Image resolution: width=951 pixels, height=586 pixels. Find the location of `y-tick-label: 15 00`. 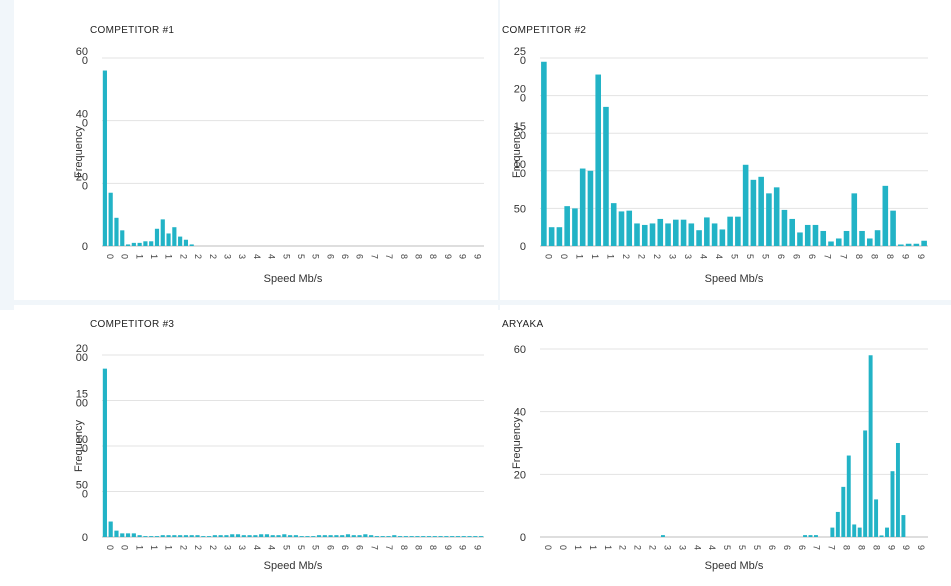

y-tick-label: 15 00 is located at coordinates (82, 399).